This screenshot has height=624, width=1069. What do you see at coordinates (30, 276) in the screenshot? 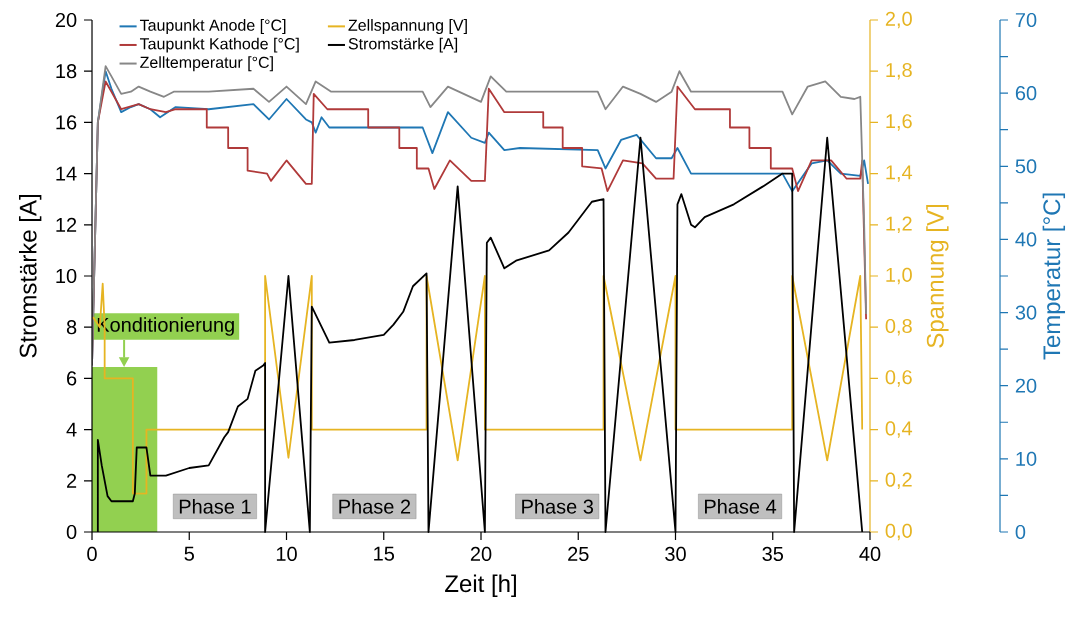
I see `y-axis-title: Stromstärke [A]` at bounding box center [30, 276].